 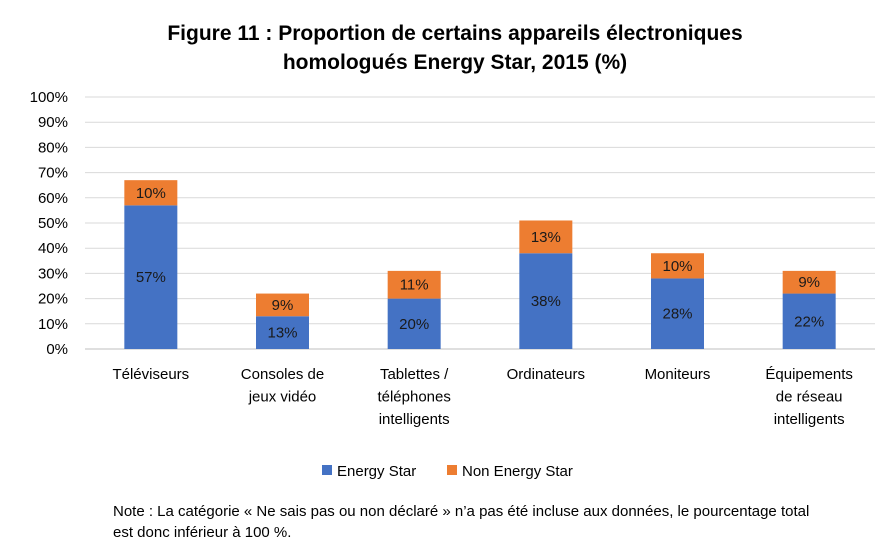 I want to click on legend: Energy Star Non Energy Star, so click(x=447, y=471).